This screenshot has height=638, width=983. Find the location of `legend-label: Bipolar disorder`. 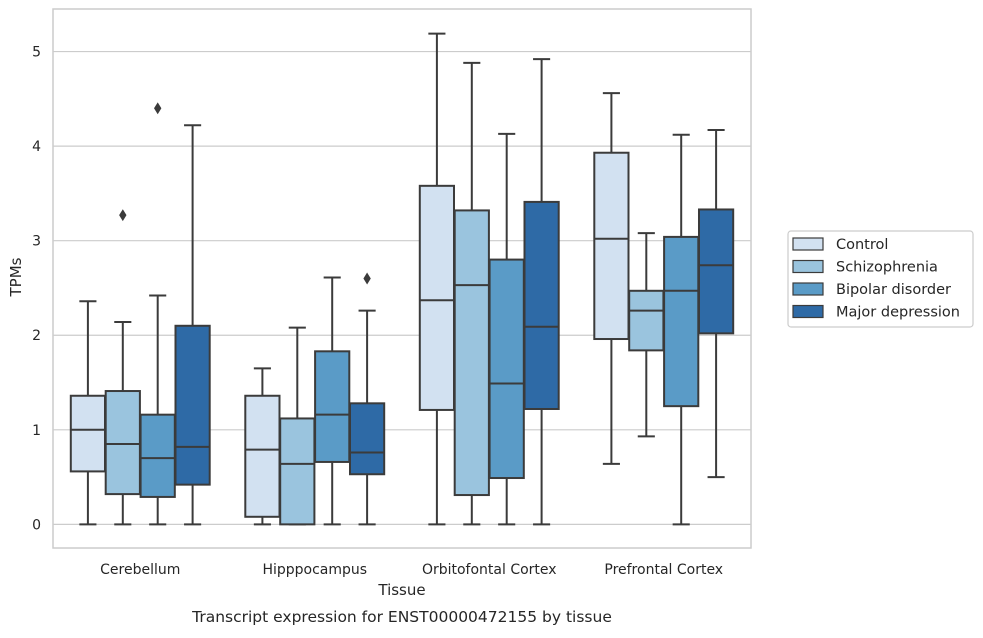

legend-label: Bipolar disorder is located at coordinates (893, 290).